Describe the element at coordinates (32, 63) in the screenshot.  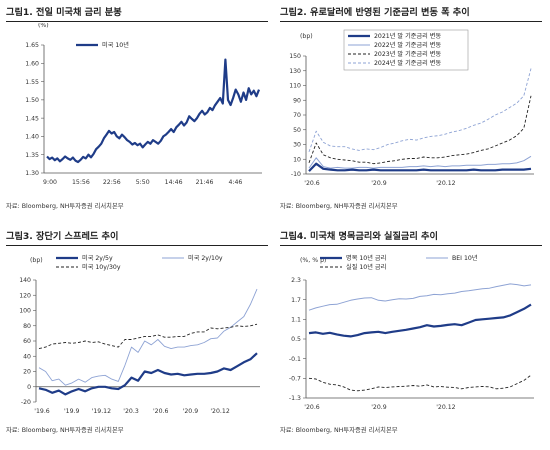
I see `y-tick-label: 1.60` at that location.